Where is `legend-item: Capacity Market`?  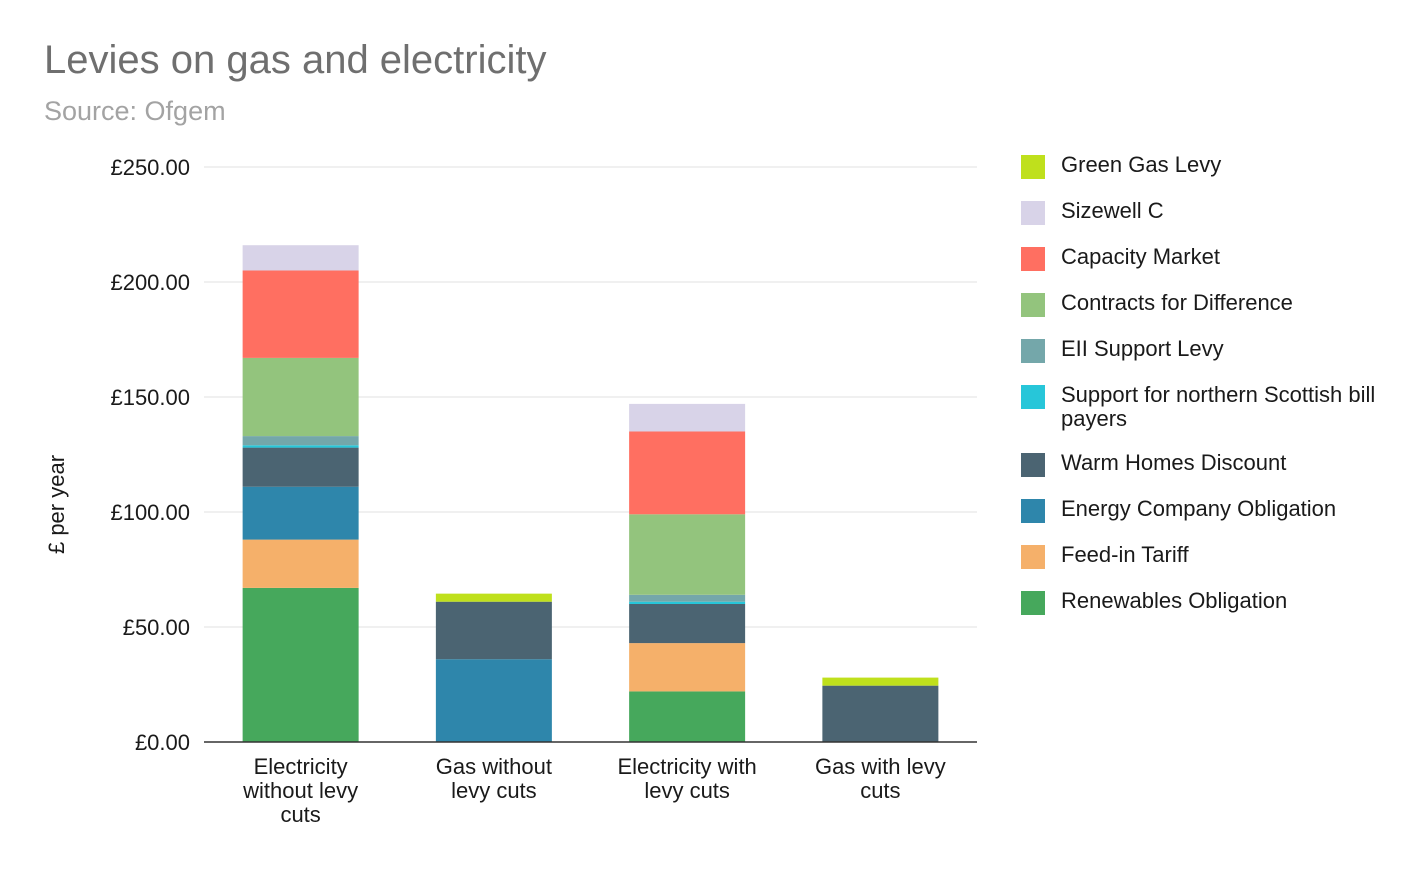 legend-item: Capacity Market is located at coordinates (1217, 258).